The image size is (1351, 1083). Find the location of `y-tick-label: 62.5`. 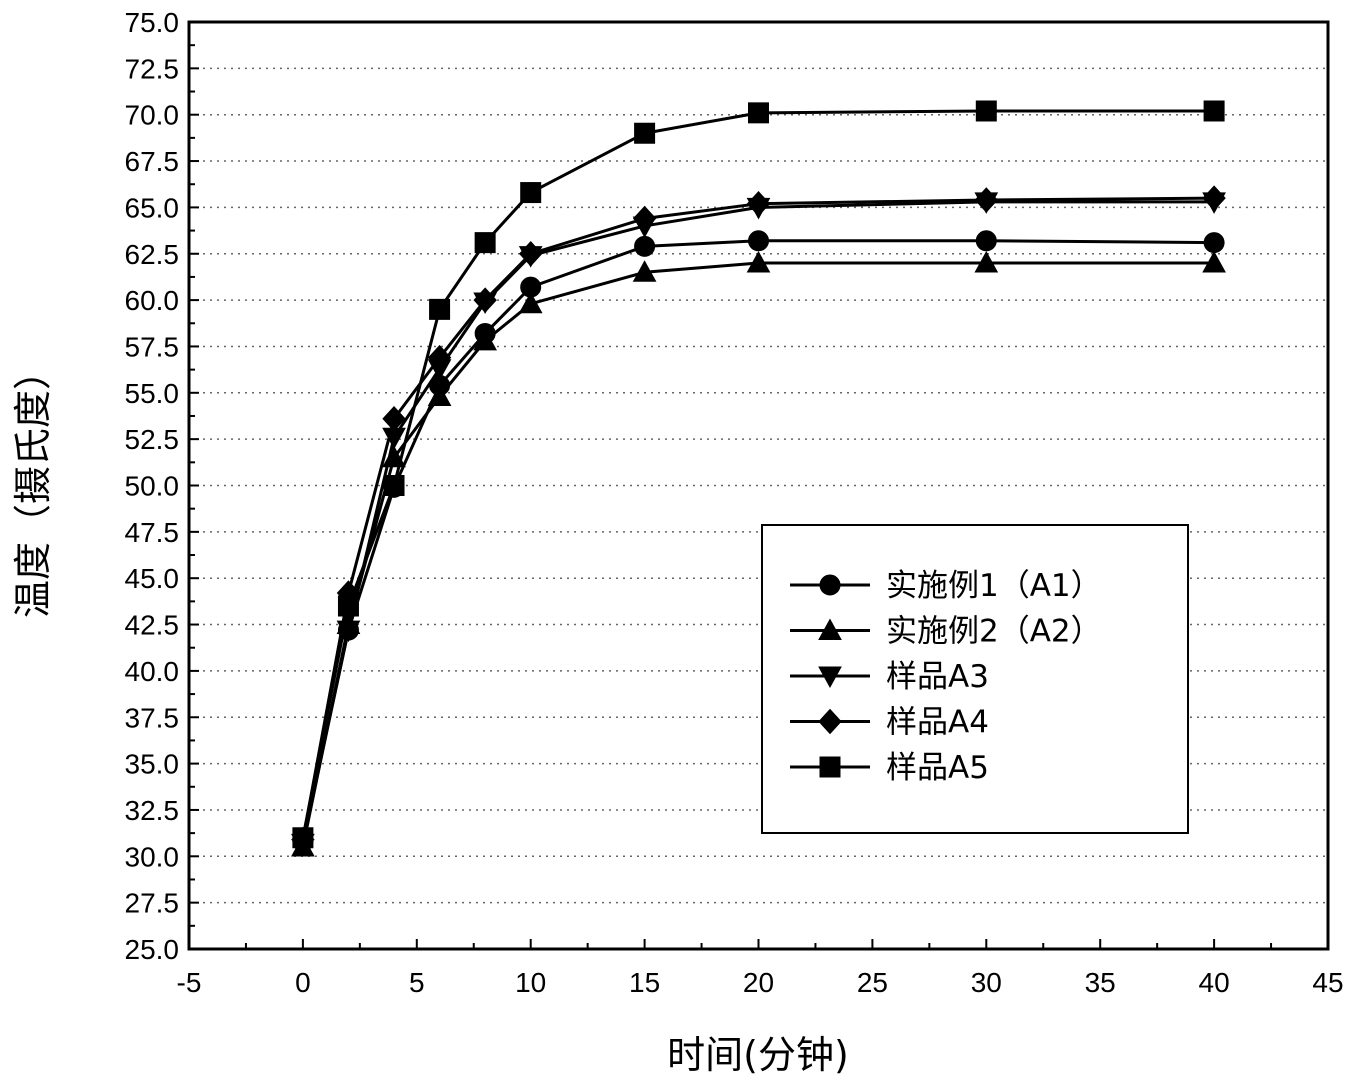

y-tick-label: 62.5 is located at coordinates (152, 254).